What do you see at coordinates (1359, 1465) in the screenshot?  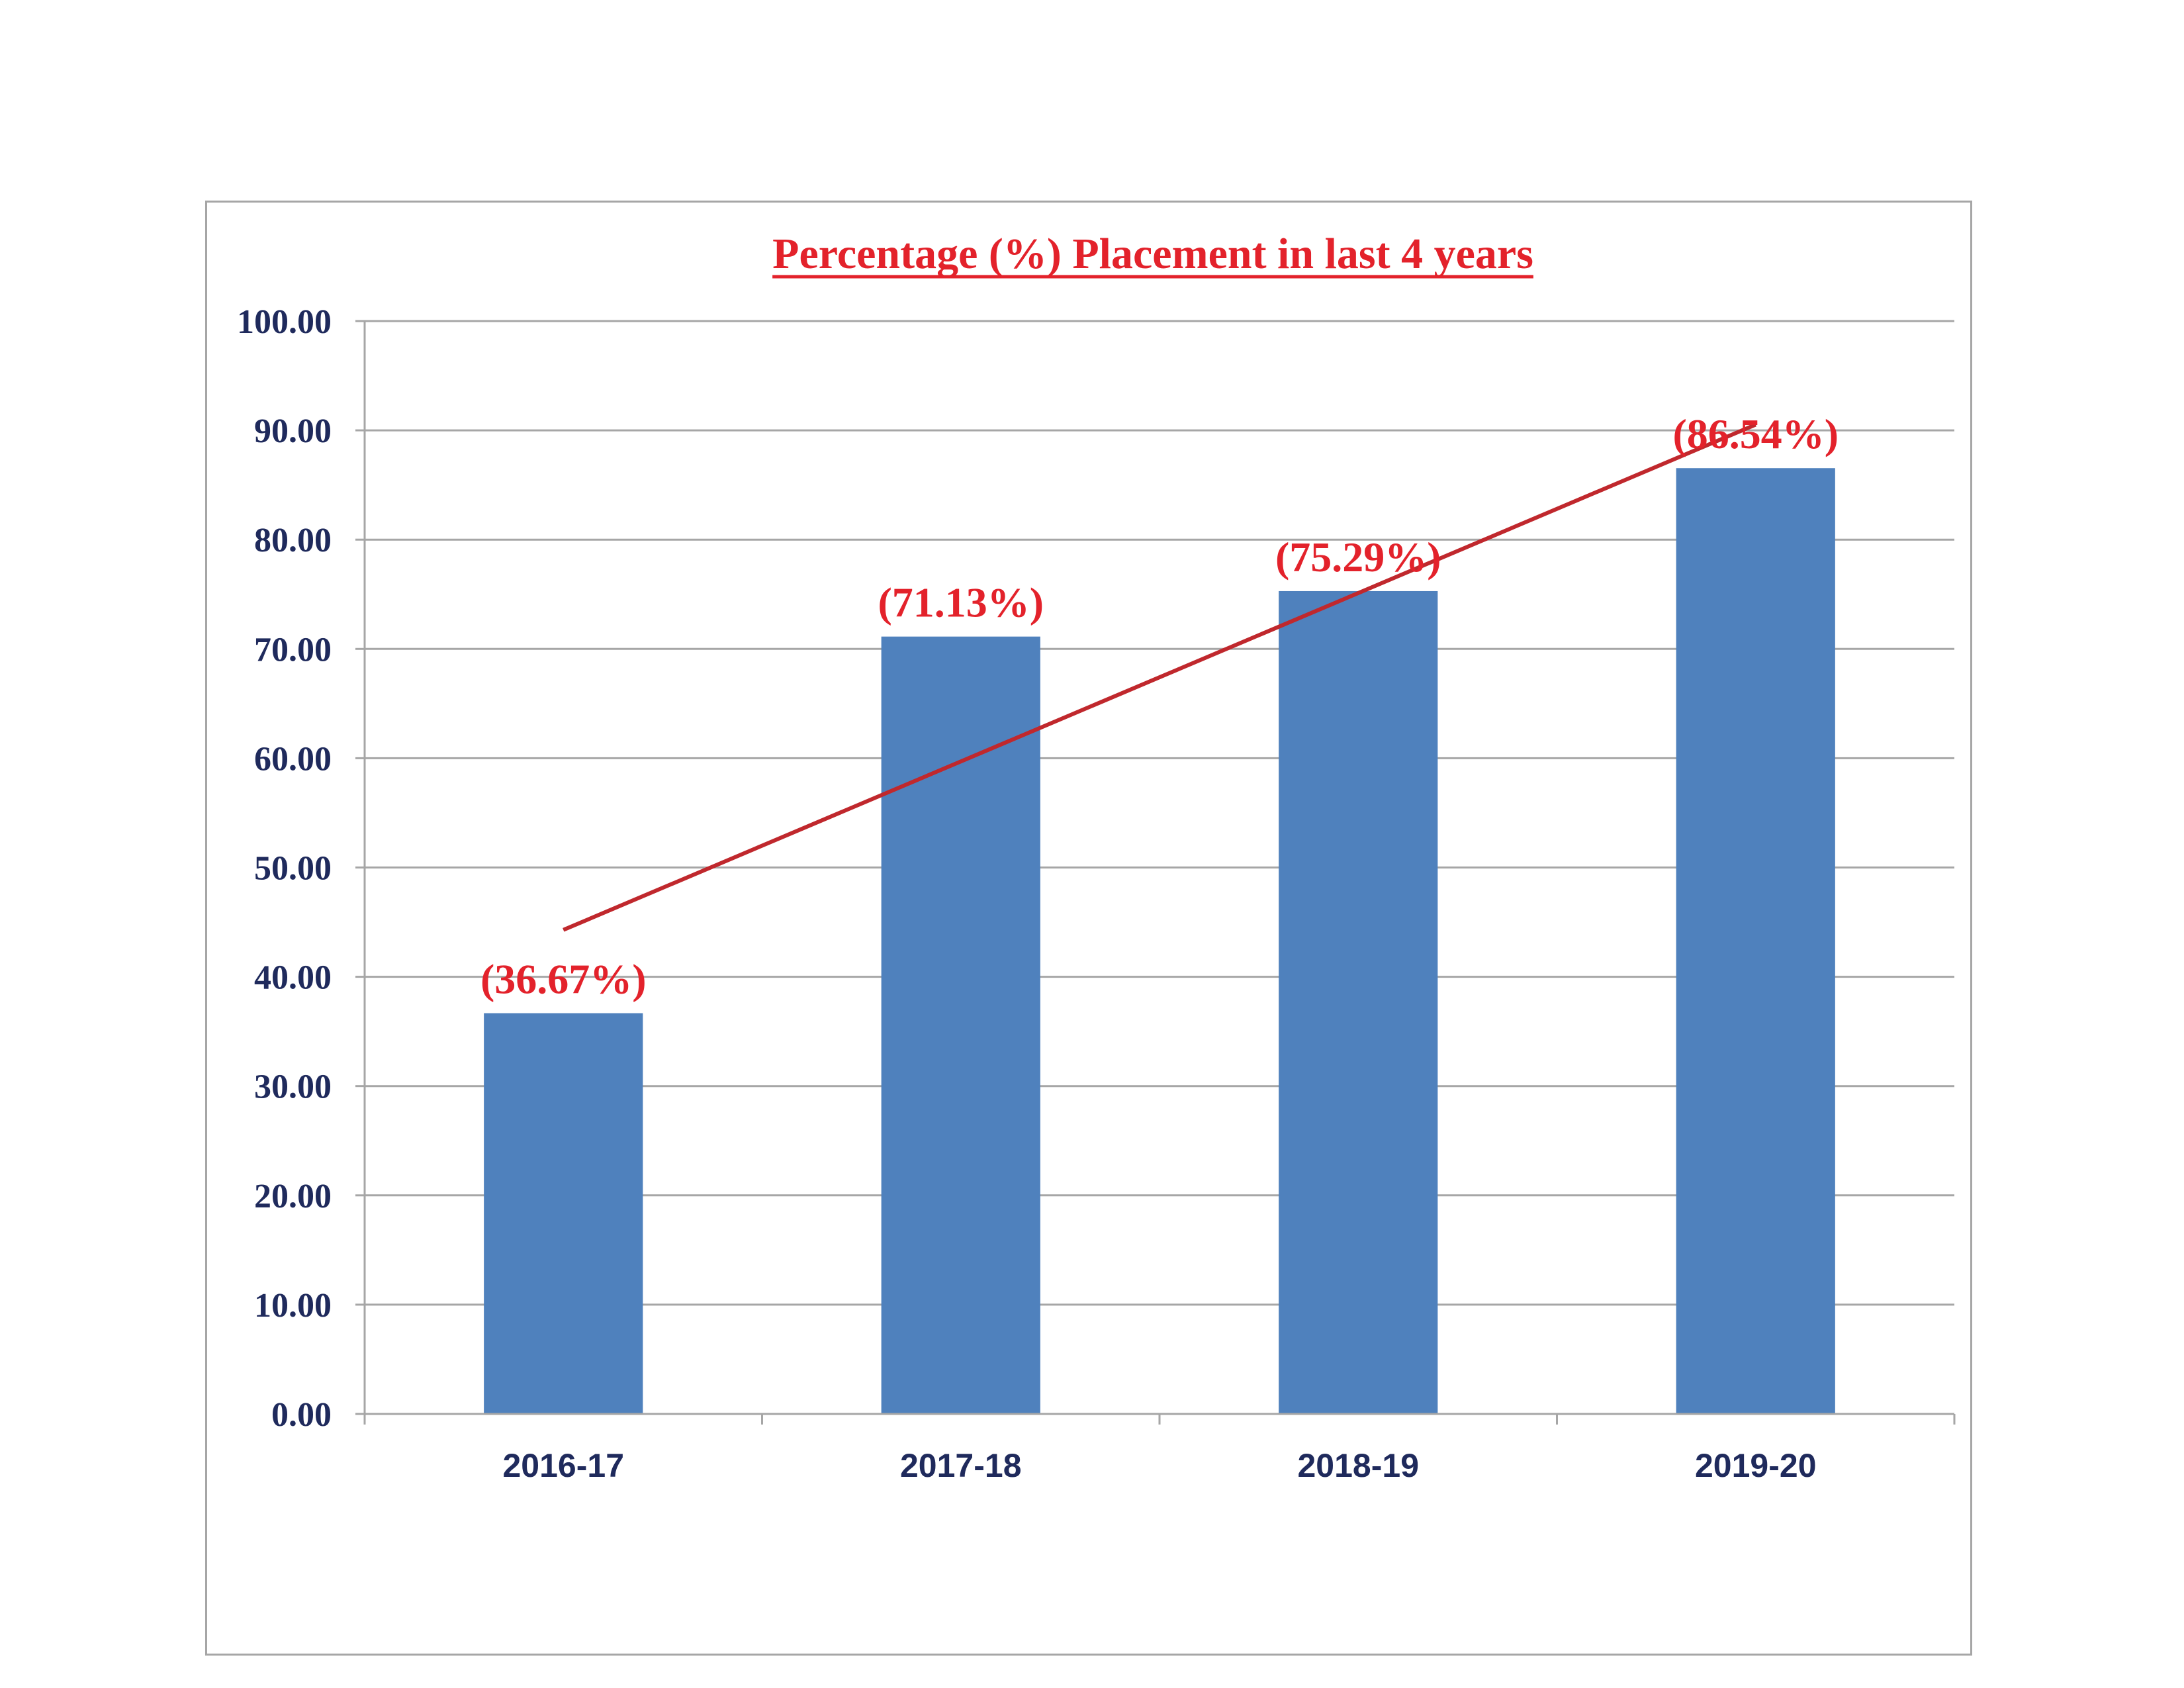 I see `x-tick-label: 2018-19` at bounding box center [1359, 1465].